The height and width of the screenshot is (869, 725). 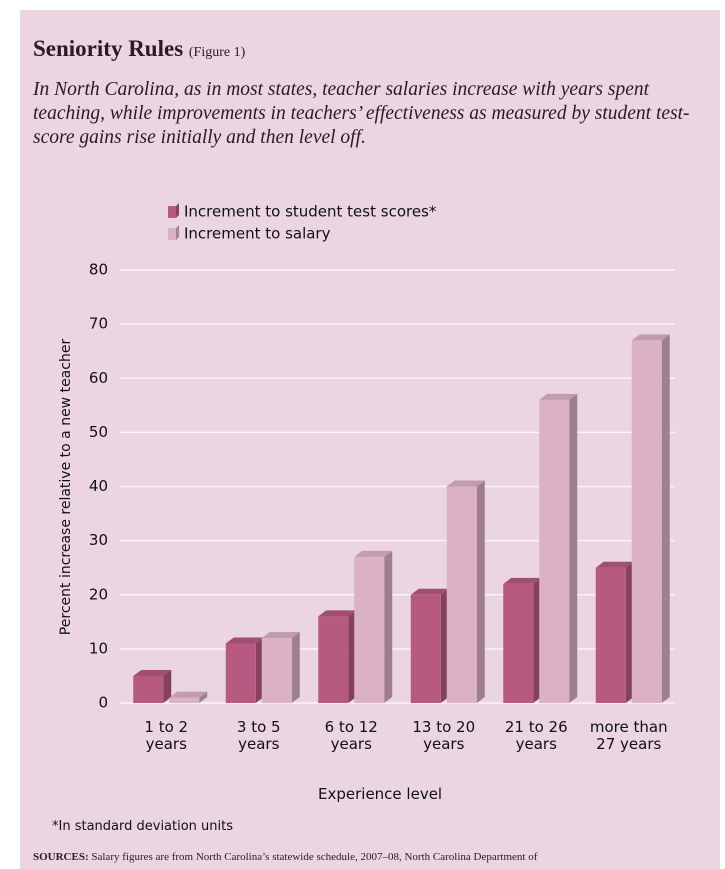 What do you see at coordinates (98, 270) in the screenshot?
I see `y-tick-label: 80` at bounding box center [98, 270].